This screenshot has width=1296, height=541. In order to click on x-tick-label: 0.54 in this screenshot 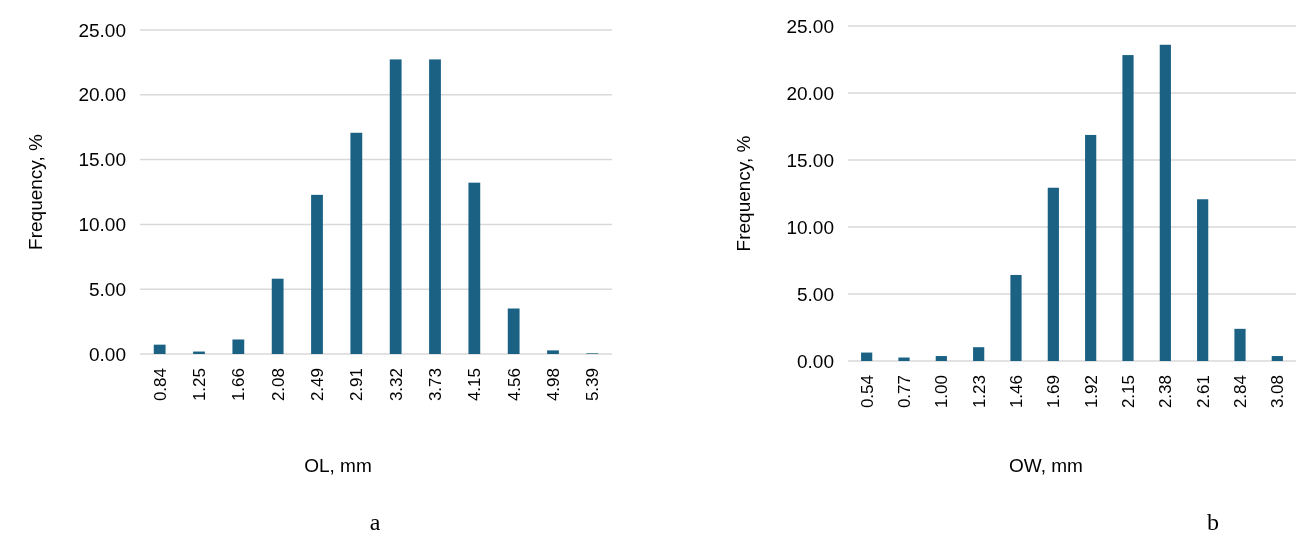, I will do `click(867, 392)`.